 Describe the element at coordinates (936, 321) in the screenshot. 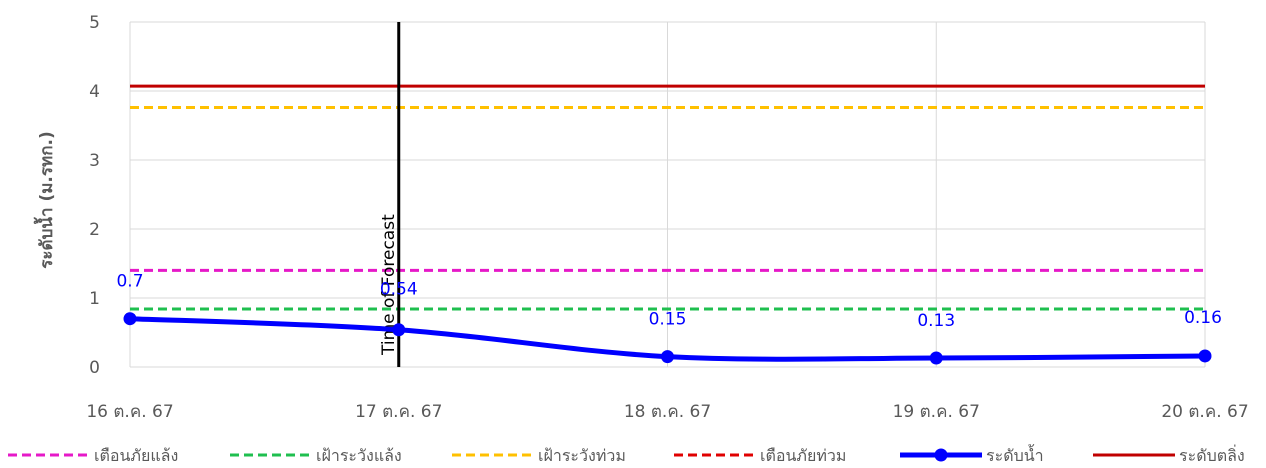

I see `water-level-data-label: 0.13` at that location.